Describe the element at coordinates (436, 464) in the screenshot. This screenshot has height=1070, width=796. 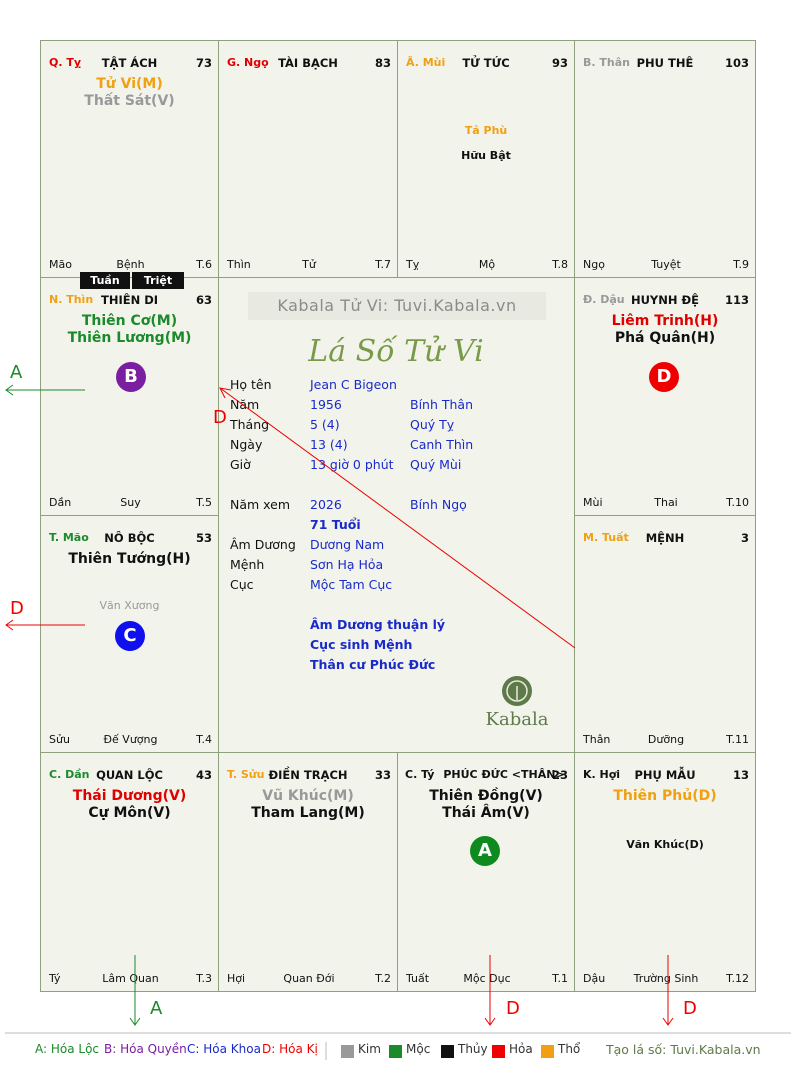
I see `info-value-canchi: Quý Mùi` at that location.